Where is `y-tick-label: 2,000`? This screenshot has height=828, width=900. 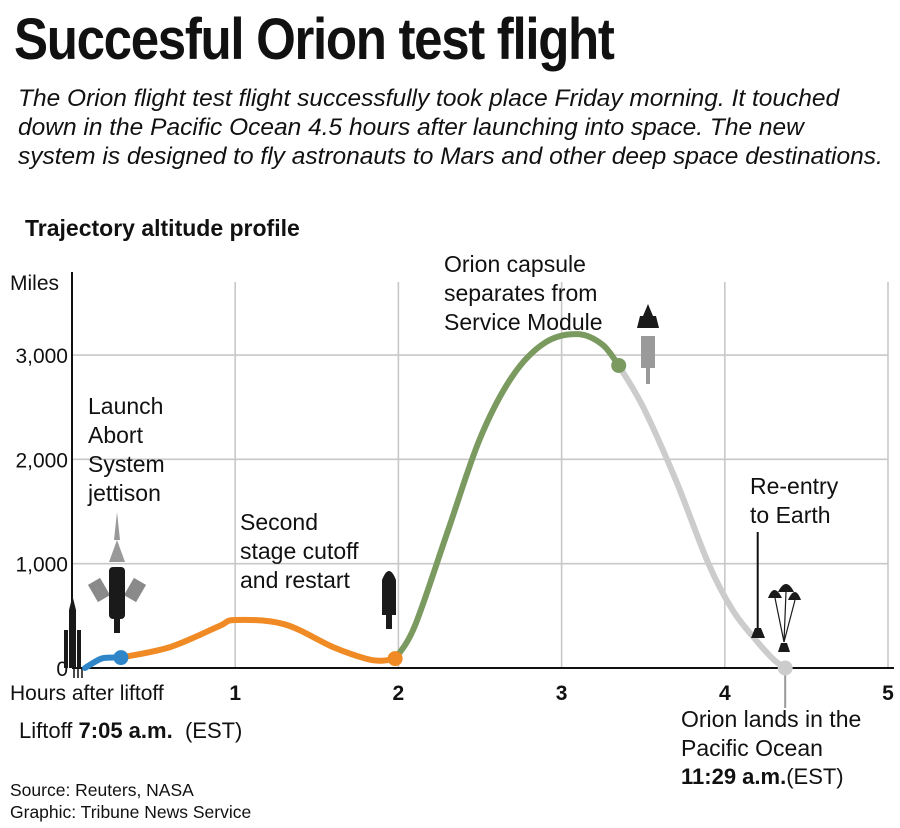 y-tick-label: 2,000 is located at coordinates (41, 460).